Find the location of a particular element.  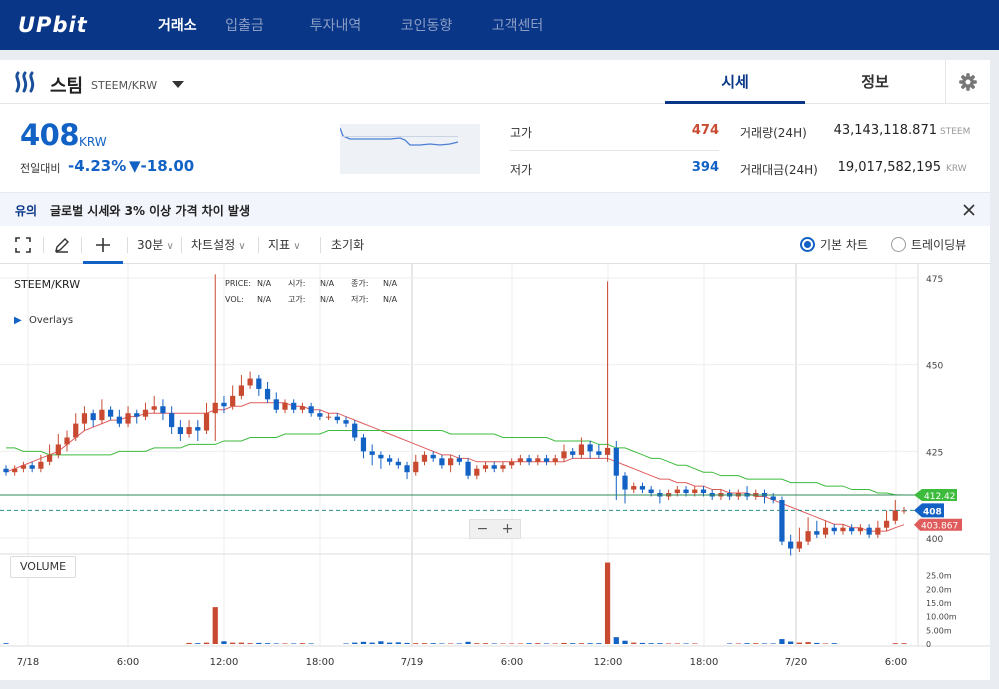

nav-customer-center: 고객센터 is located at coordinates (517, 26).